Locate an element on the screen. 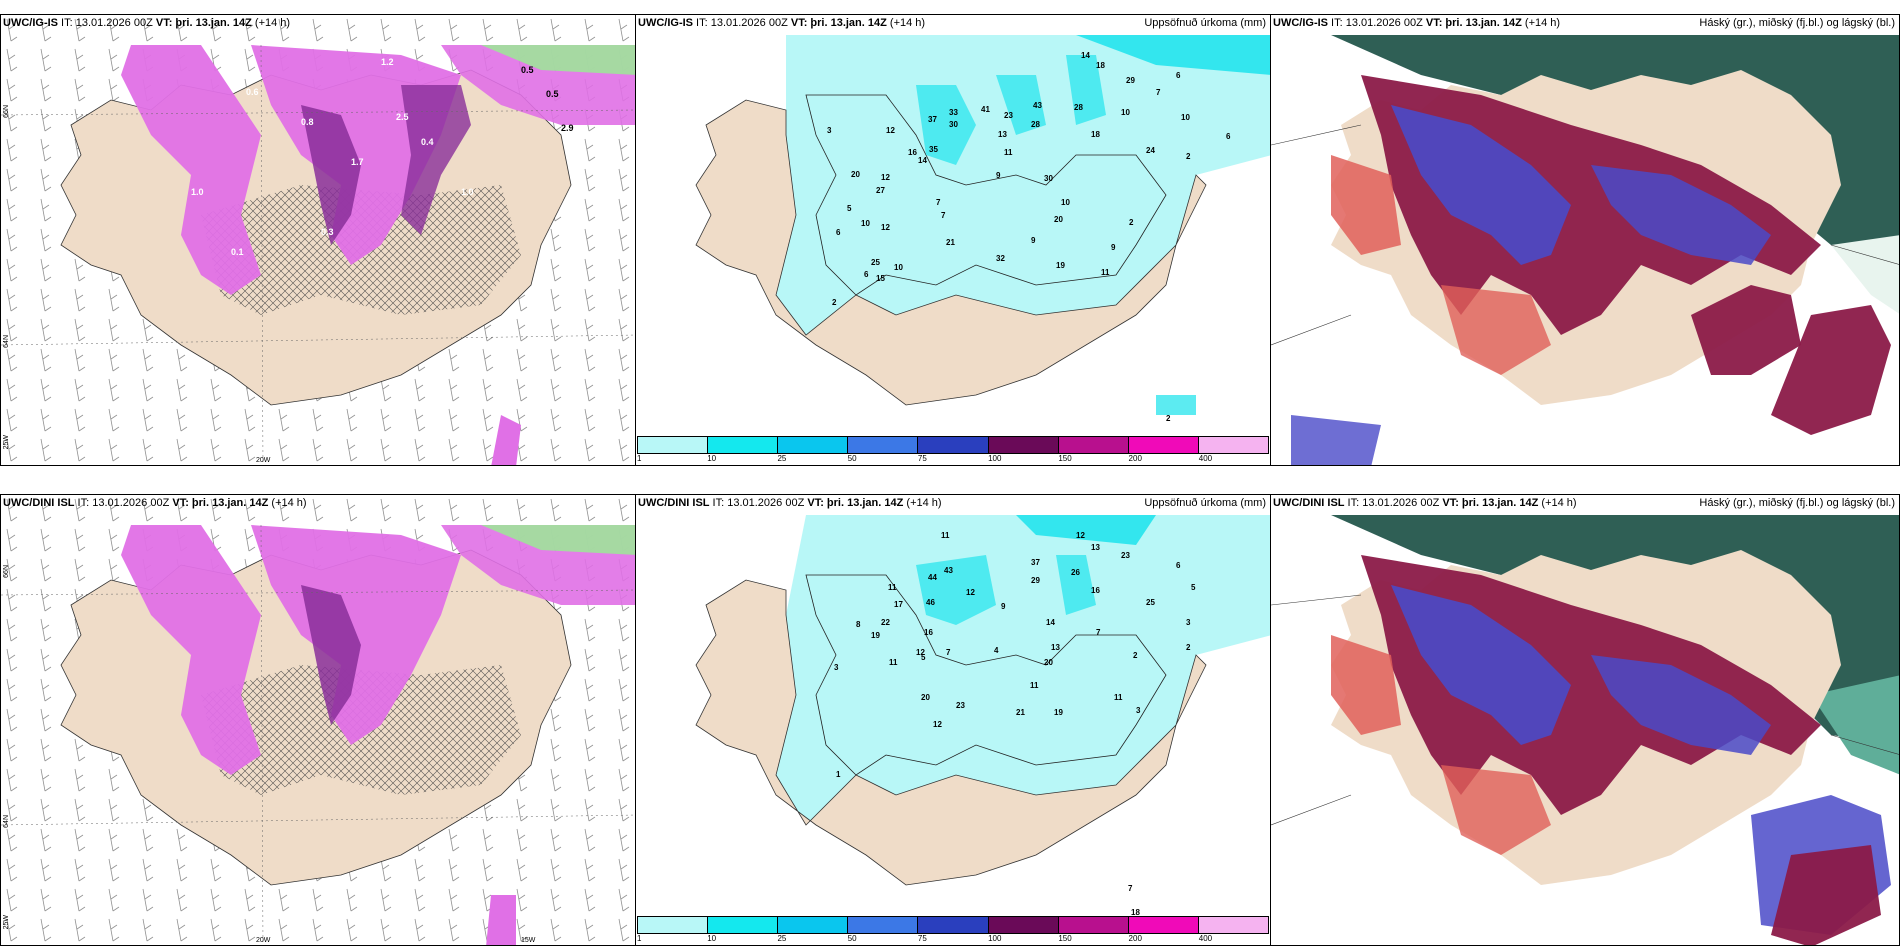 This screenshot has height=950, width=1900. value: 32 is located at coordinates (1000, 258).